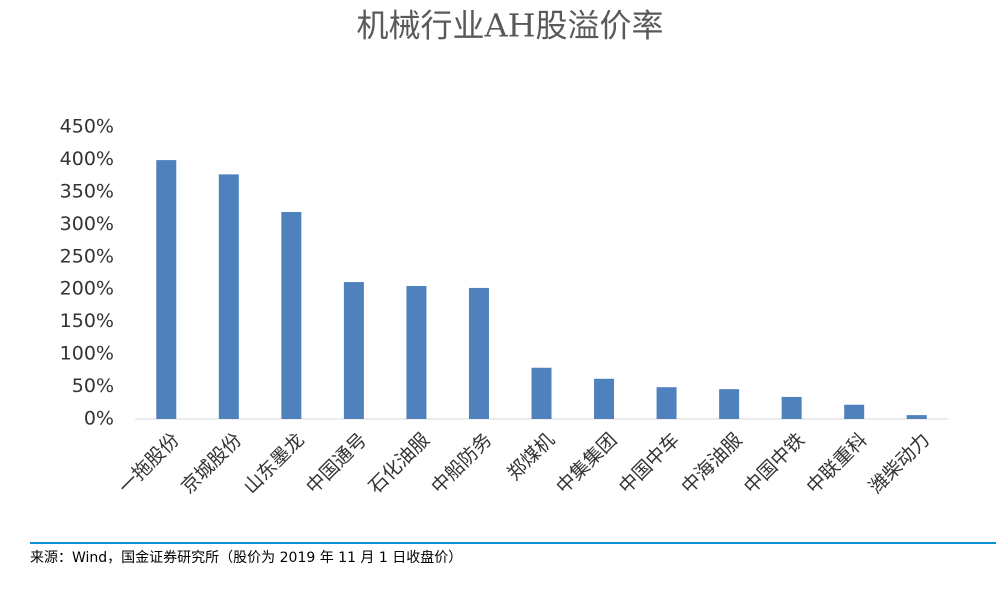 The height and width of the screenshot is (607, 1004). What do you see at coordinates (93, 386) in the screenshot?
I see `y-tick-label: 50%` at bounding box center [93, 386].